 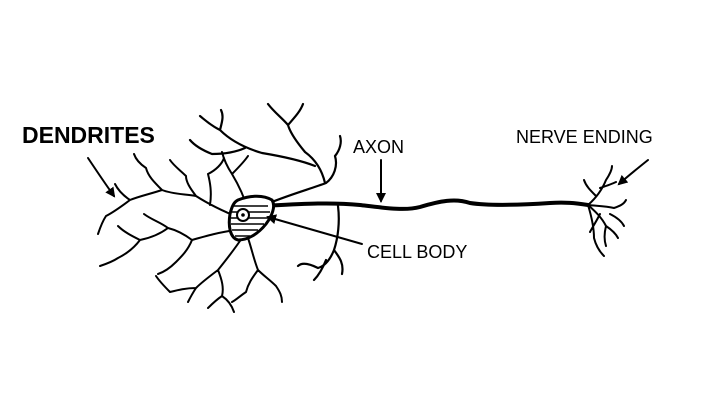 I want to click on label-cell-body: CELL BODY, so click(x=417, y=252).